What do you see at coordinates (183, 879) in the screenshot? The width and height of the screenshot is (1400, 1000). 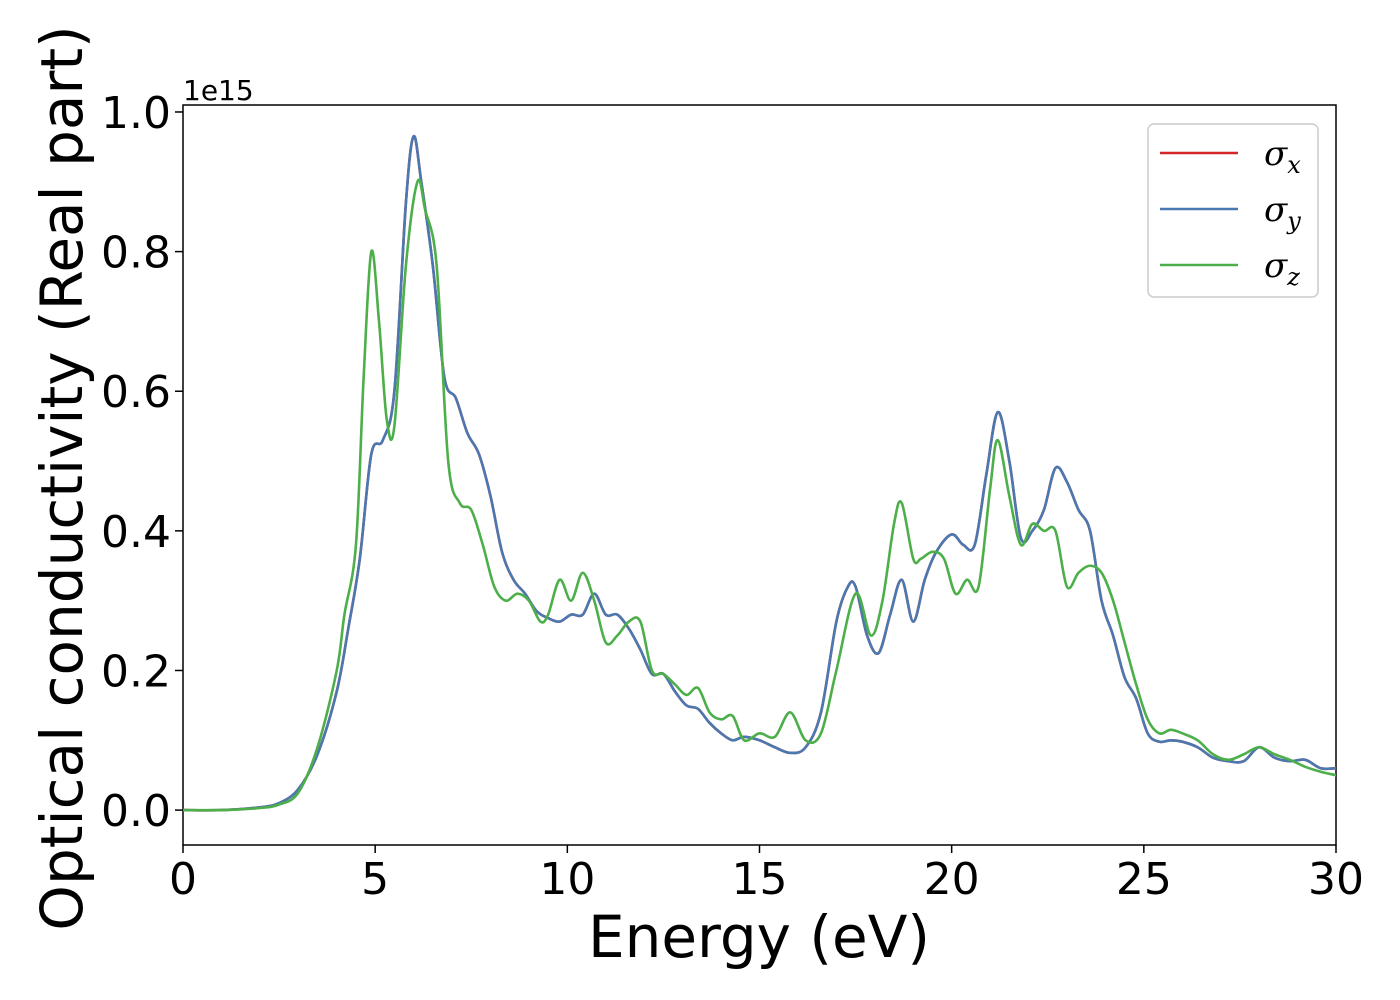 I see `x-tick-label: 0` at bounding box center [183, 879].